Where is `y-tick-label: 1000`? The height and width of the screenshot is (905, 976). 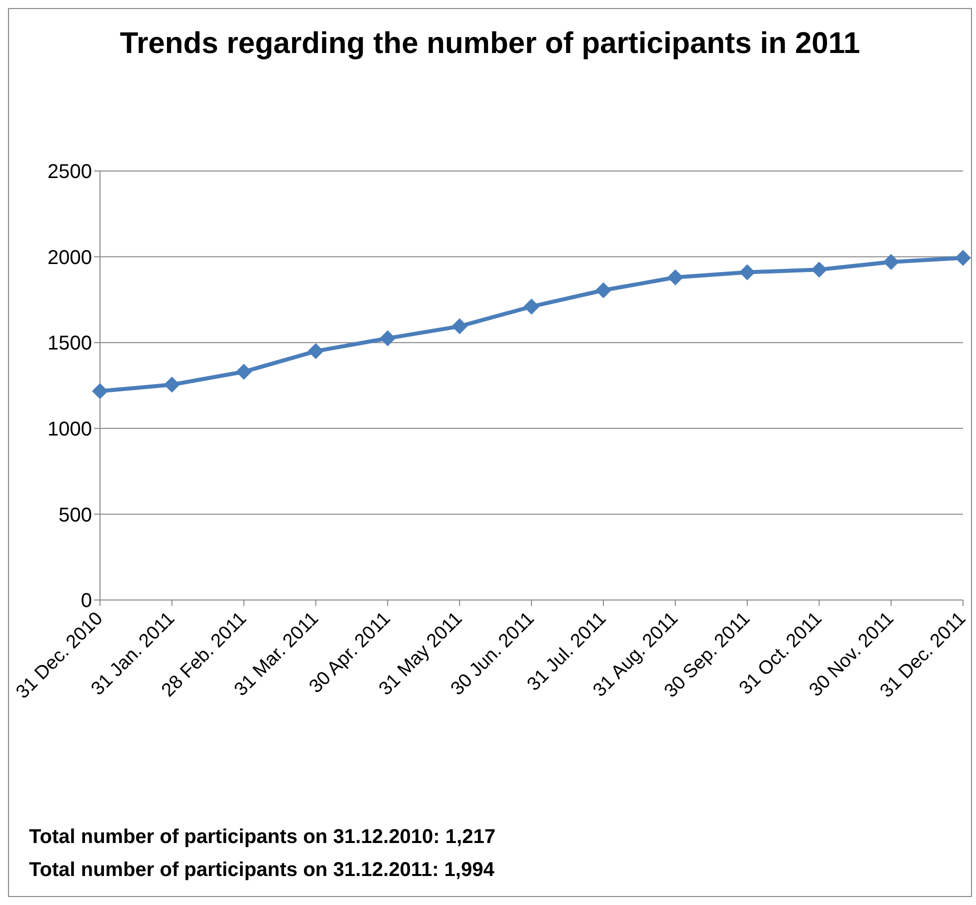
y-tick-label: 1000 is located at coordinates (70, 429).